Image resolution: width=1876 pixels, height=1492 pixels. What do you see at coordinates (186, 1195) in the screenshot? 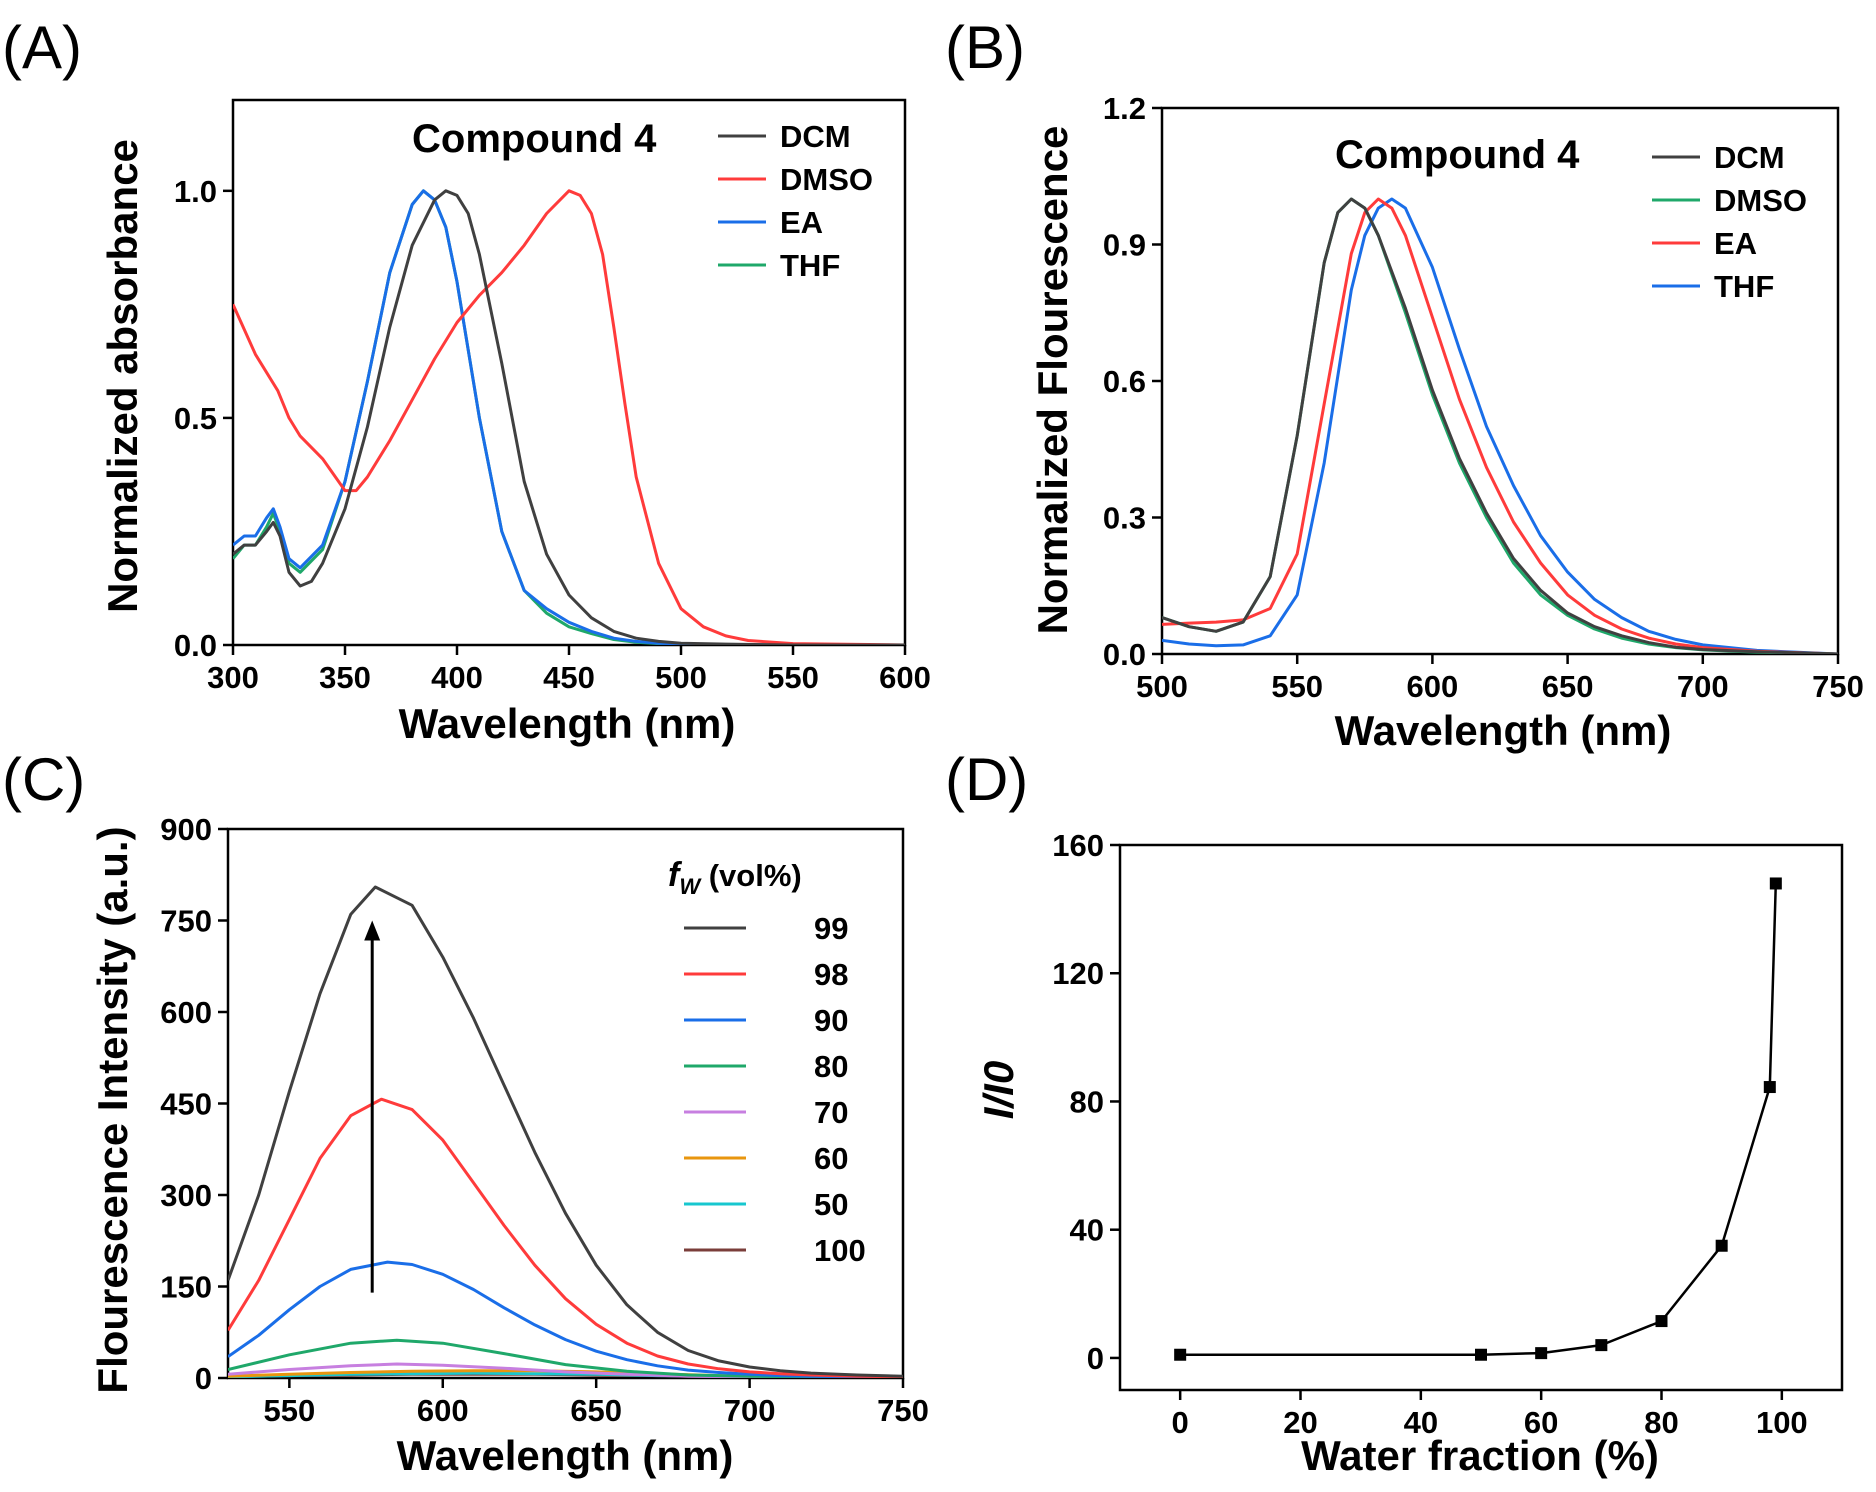
I see `panel-c-ytick-label: 300` at bounding box center [186, 1195].